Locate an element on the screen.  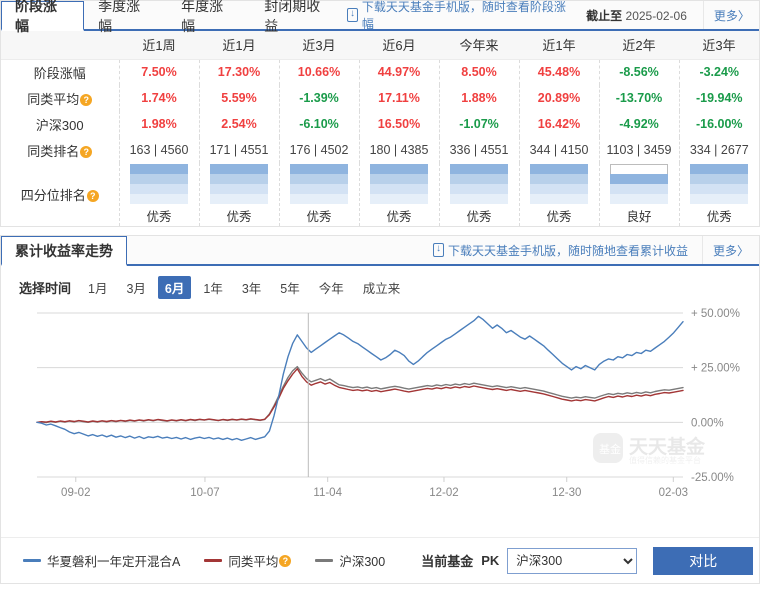
tab-cumulative-return: 累计收益率走势 is located at coordinates (64, 251).